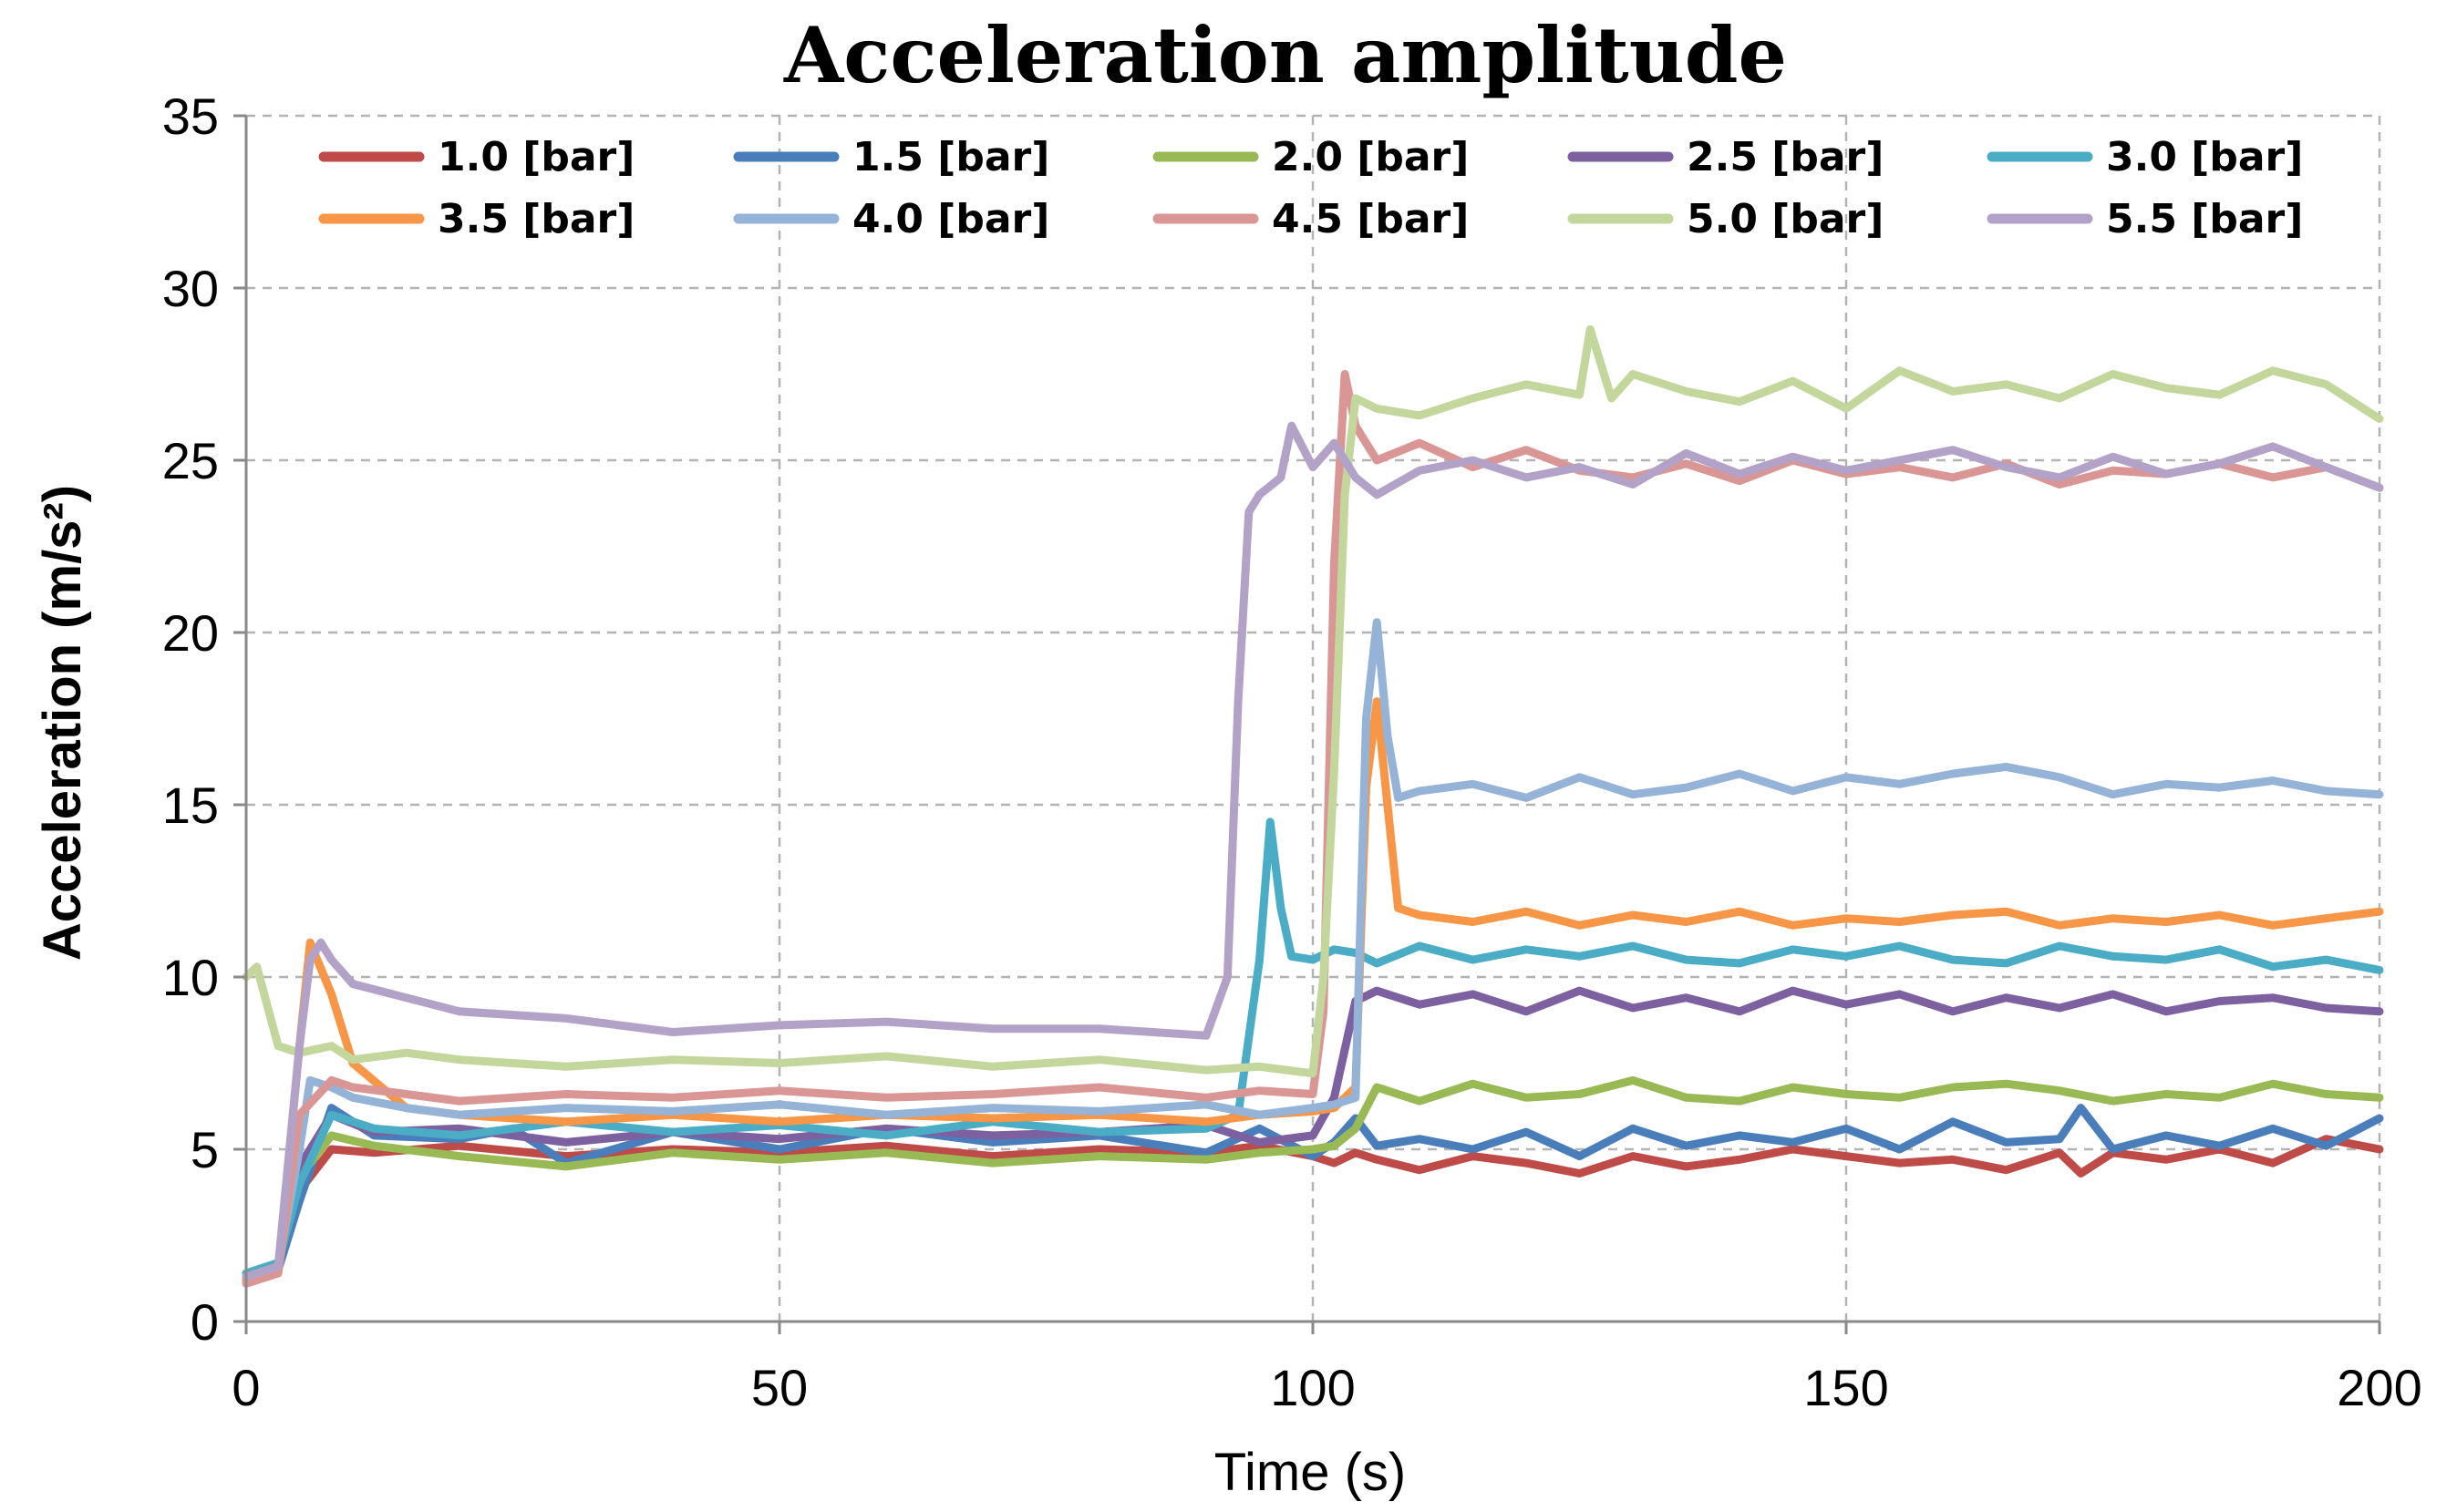 The width and height of the screenshot is (2457, 1512). Describe the element at coordinates (536, 219) in the screenshot. I see `legend-label: 3.5 [bar]` at that location.